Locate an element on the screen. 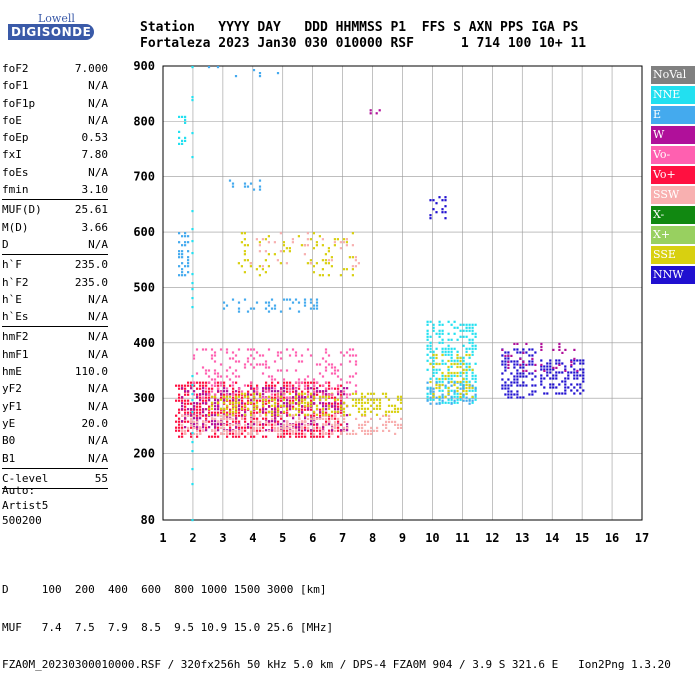  y-tick-label: 600 is located at coordinates (144, 232).